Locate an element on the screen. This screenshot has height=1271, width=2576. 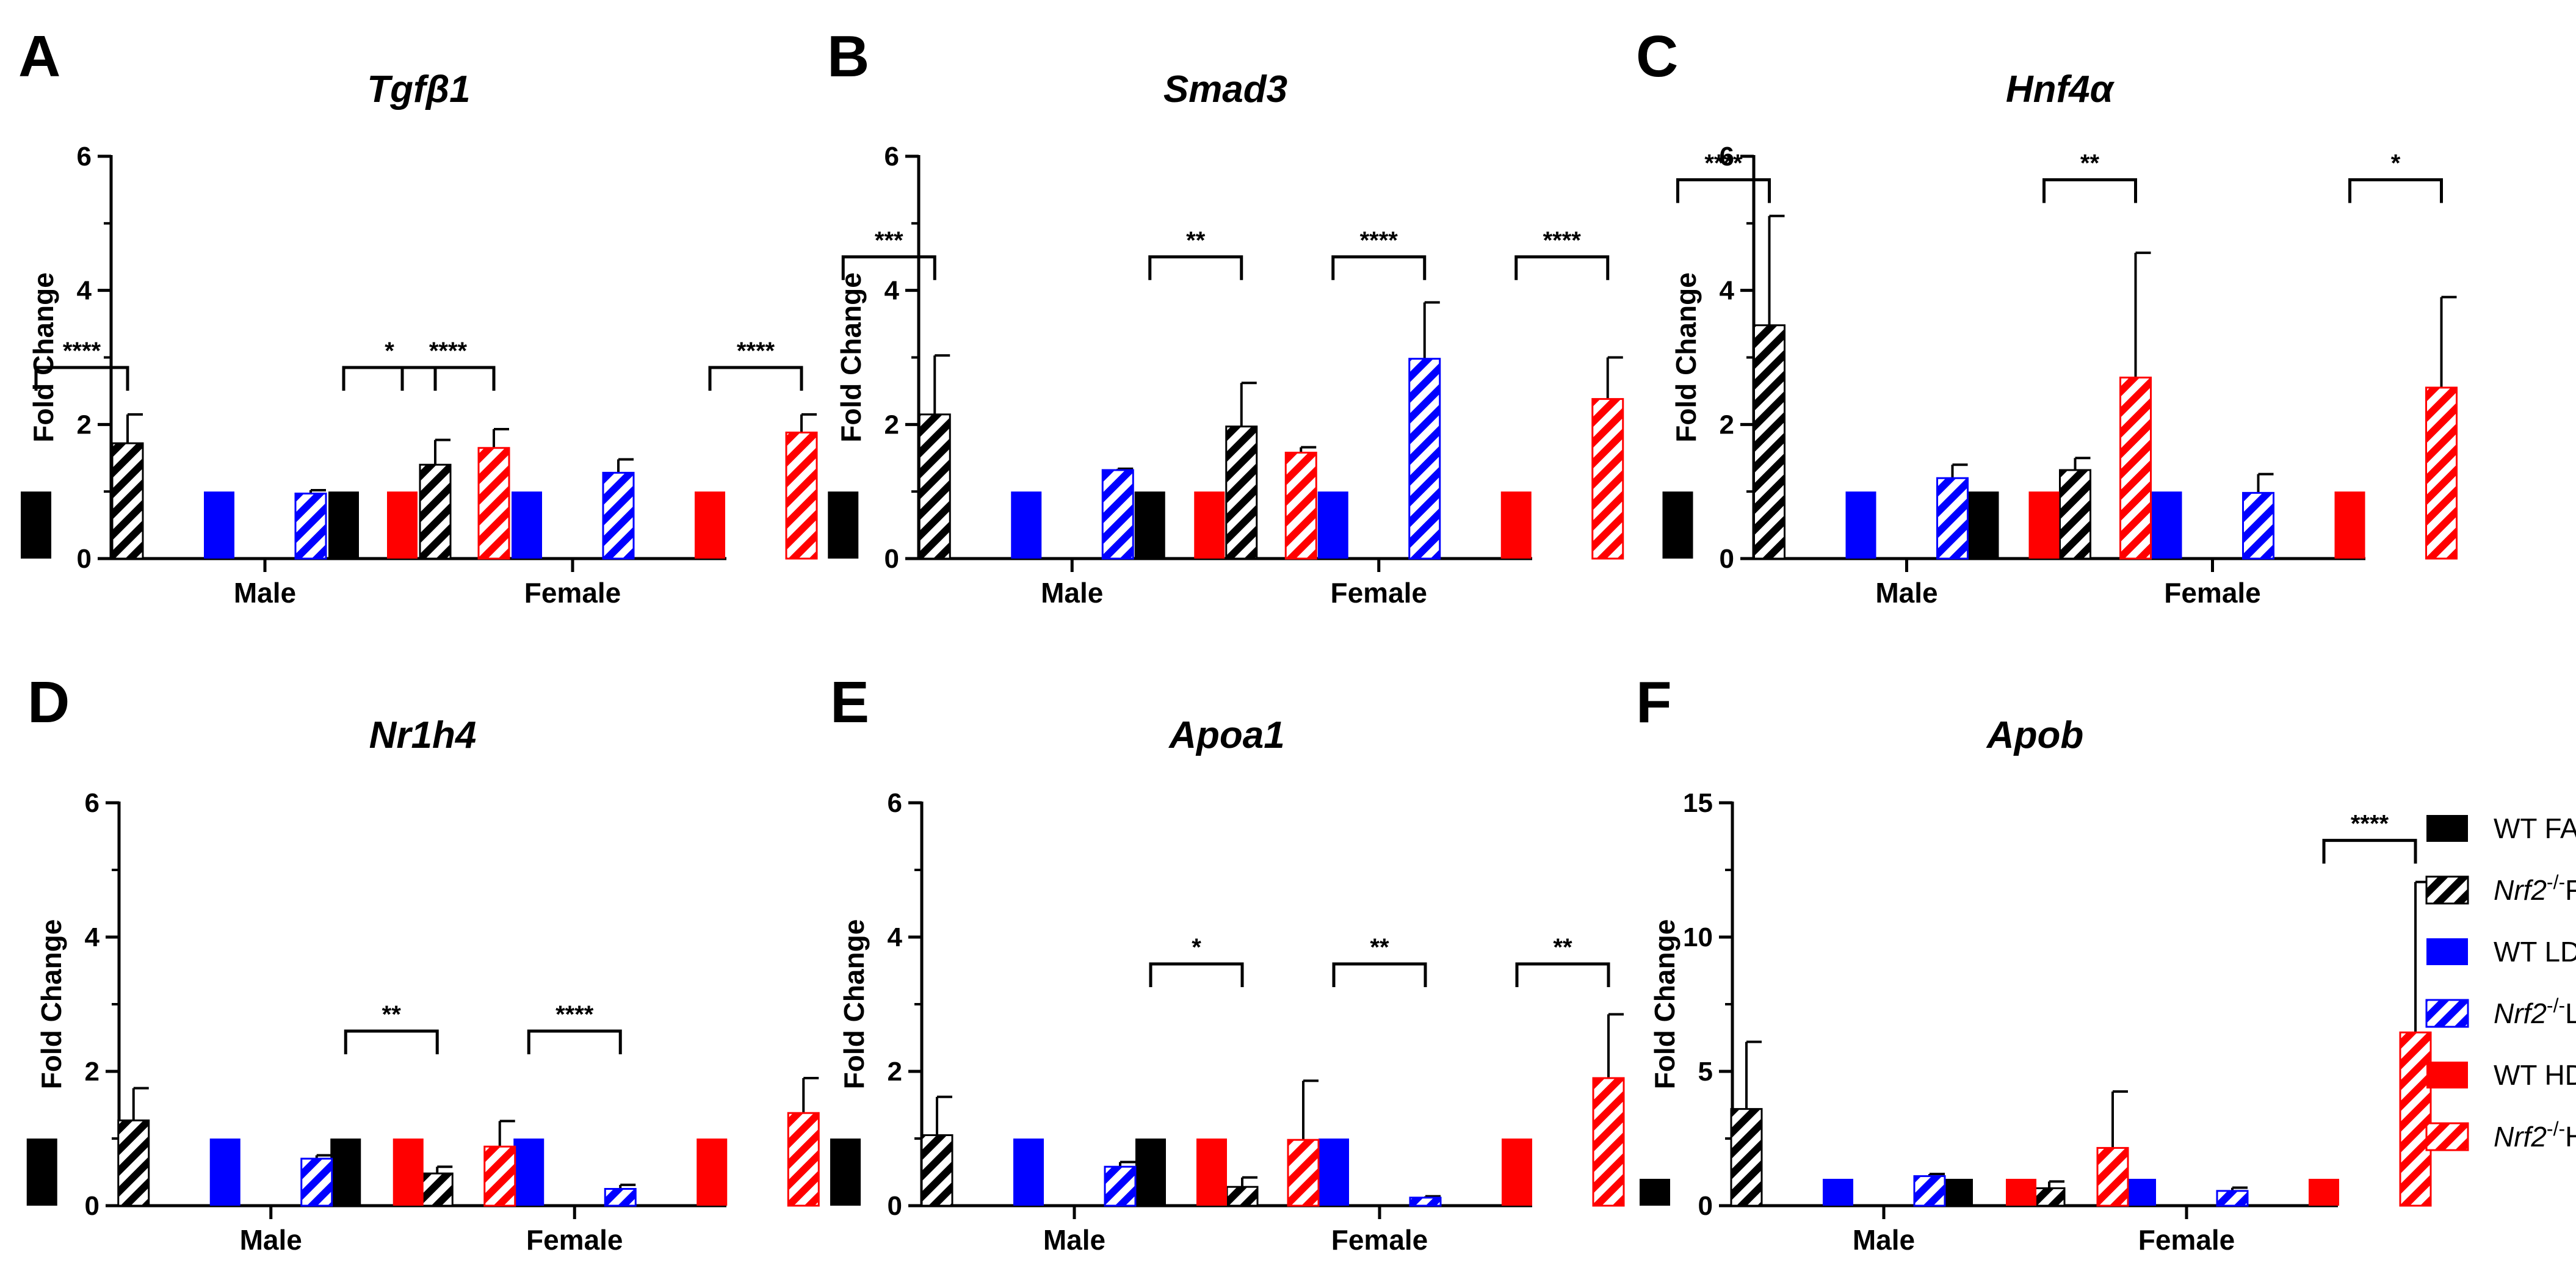
legend-item: WT LD is located at coordinates (2501, 952).